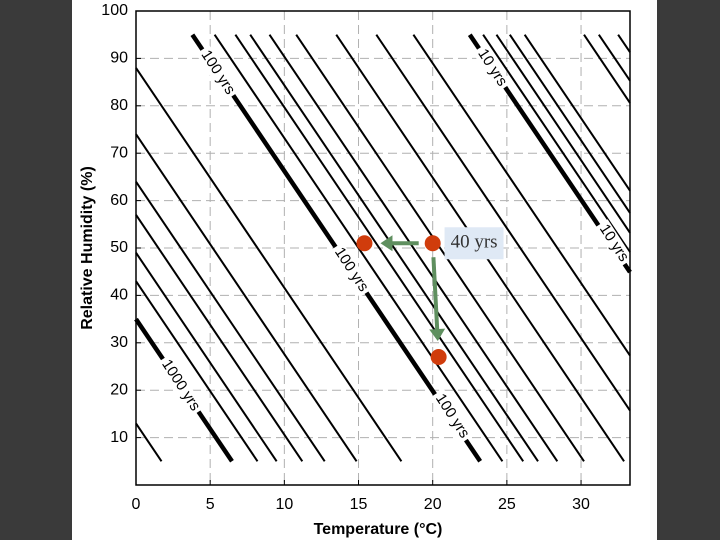 The height and width of the screenshot is (540, 720). What do you see at coordinates (378, 529) in the screenshot?
I see `x-axis-title: Temperature (°C)` at bounding box center [378, 529].